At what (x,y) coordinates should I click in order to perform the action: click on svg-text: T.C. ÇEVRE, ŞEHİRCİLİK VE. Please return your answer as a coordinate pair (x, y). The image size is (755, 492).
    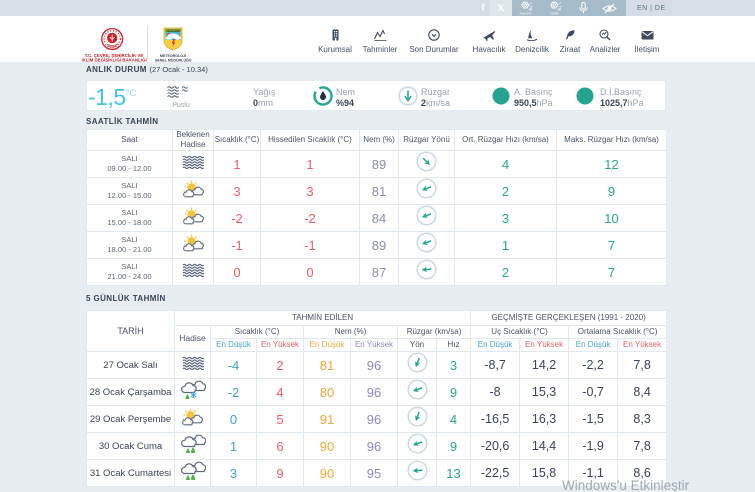
    Looking at the image, I should click on (114, 55).